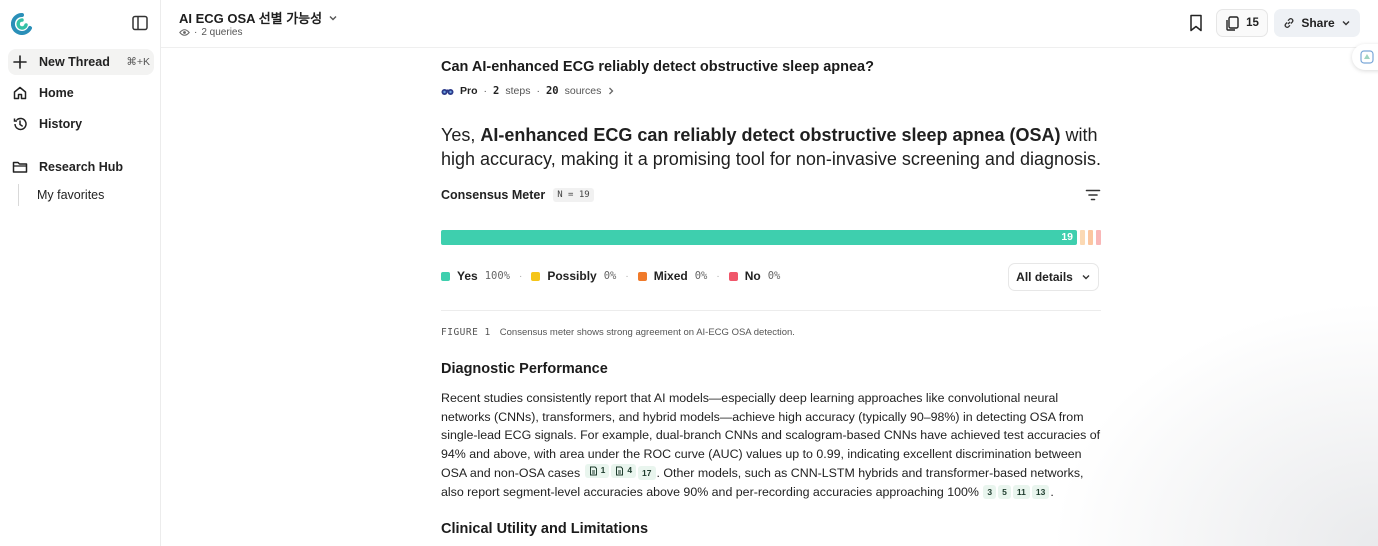 The width and height of the screenshot is (1378, 546). Describe the element at coordinates (56, 93) in the screenshot. I see `sidebar-item-label: Home` at that location.